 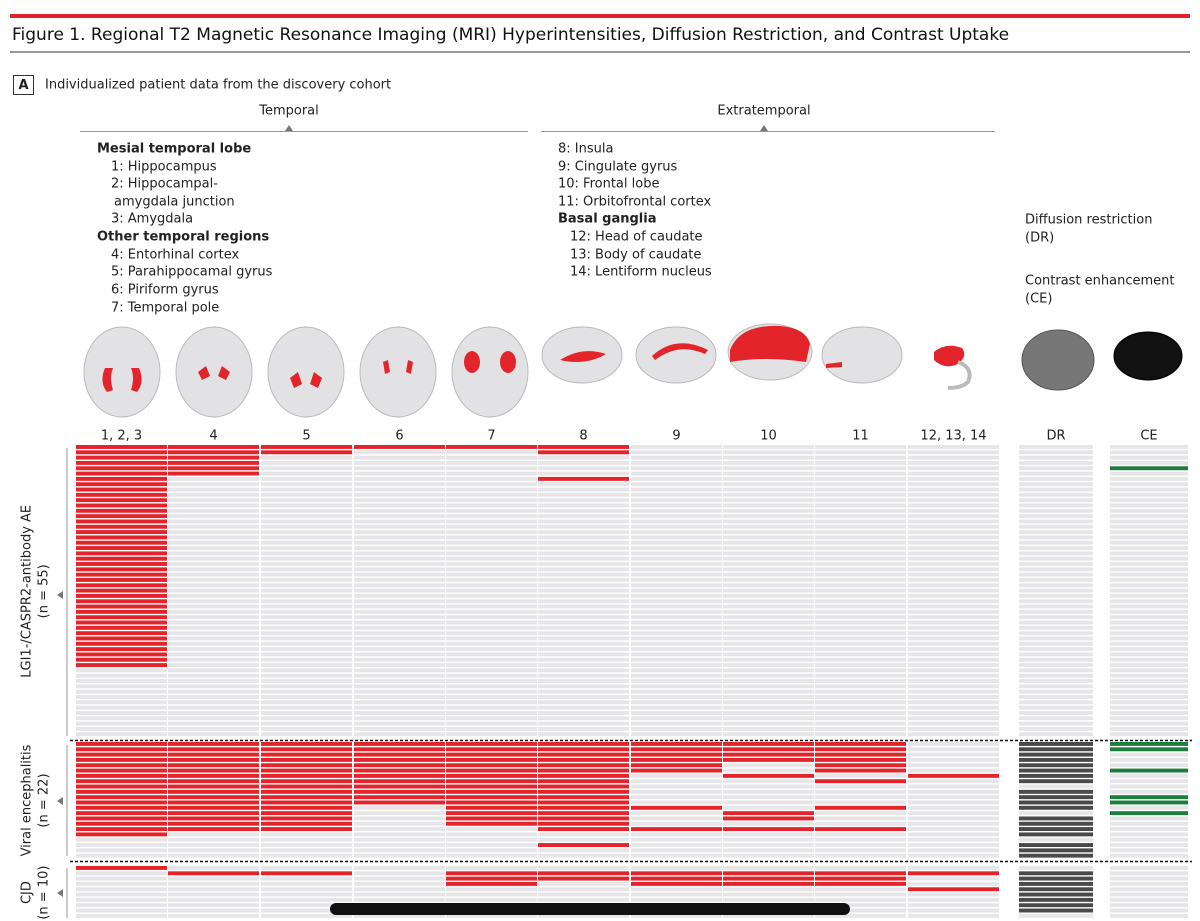 What do you see at coordinates (44, 800) in the screenshot?
I see `group-n: (n = 22)` at bounding box center [44, 800].